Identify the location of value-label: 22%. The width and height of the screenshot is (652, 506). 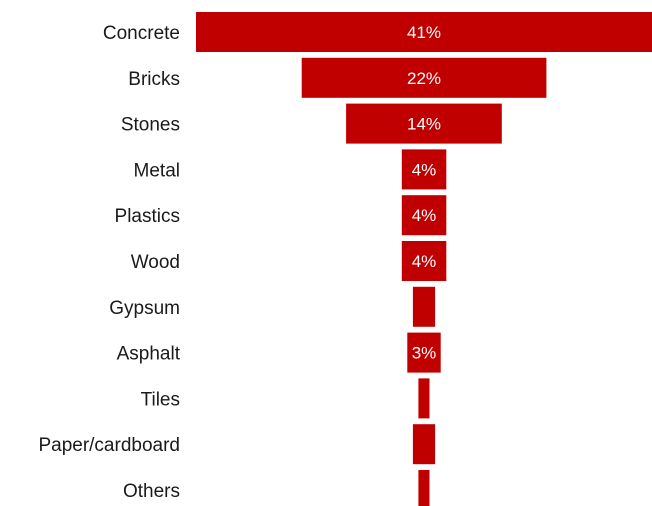
(424, 78).